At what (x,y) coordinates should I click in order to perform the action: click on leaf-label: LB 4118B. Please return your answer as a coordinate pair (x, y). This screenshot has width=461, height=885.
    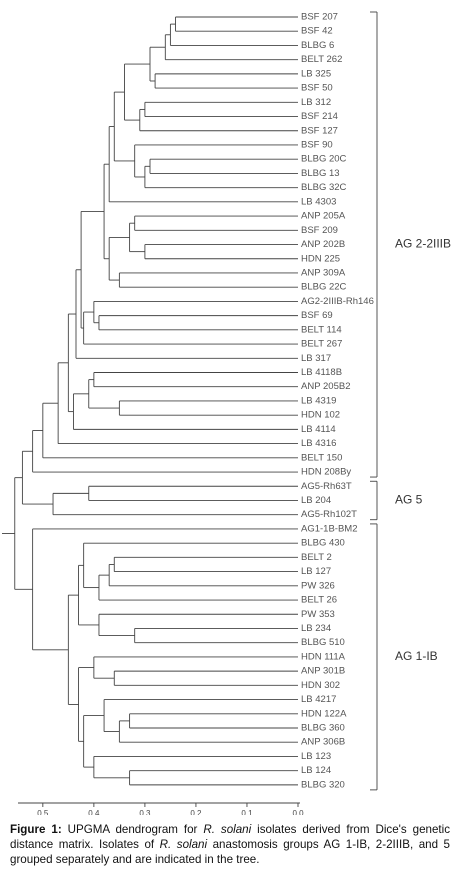
    Looking at the image, I should click on (321, 372).